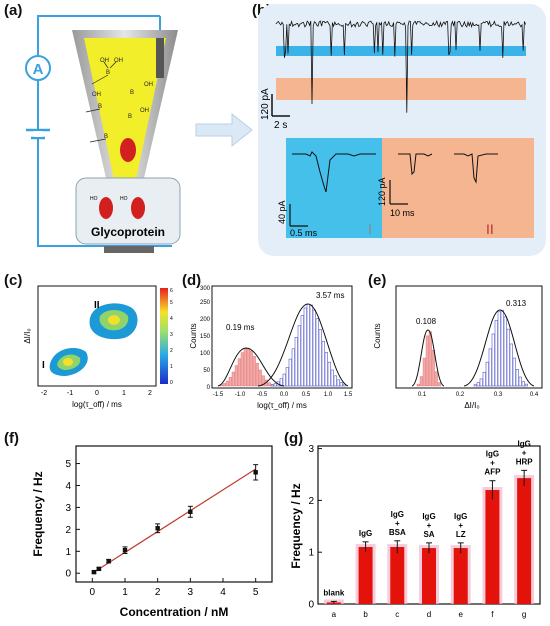 This screenshot has height=626, width=550. What do you see at coordinates (282, 405) in the screenshot?
I see `svg-text: log(τ_off) / ms` at bounding box center [282, 405].